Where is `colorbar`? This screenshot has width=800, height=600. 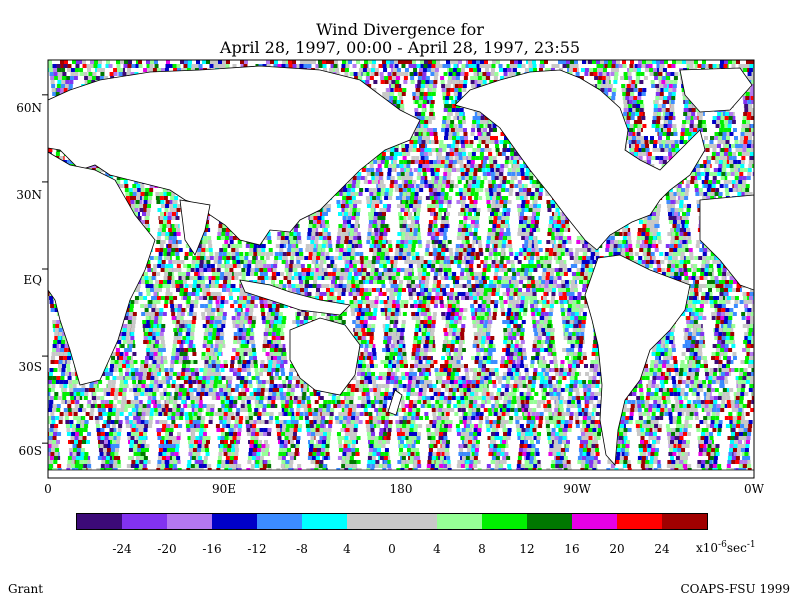
colorbar is located at coordinates (392, 521).